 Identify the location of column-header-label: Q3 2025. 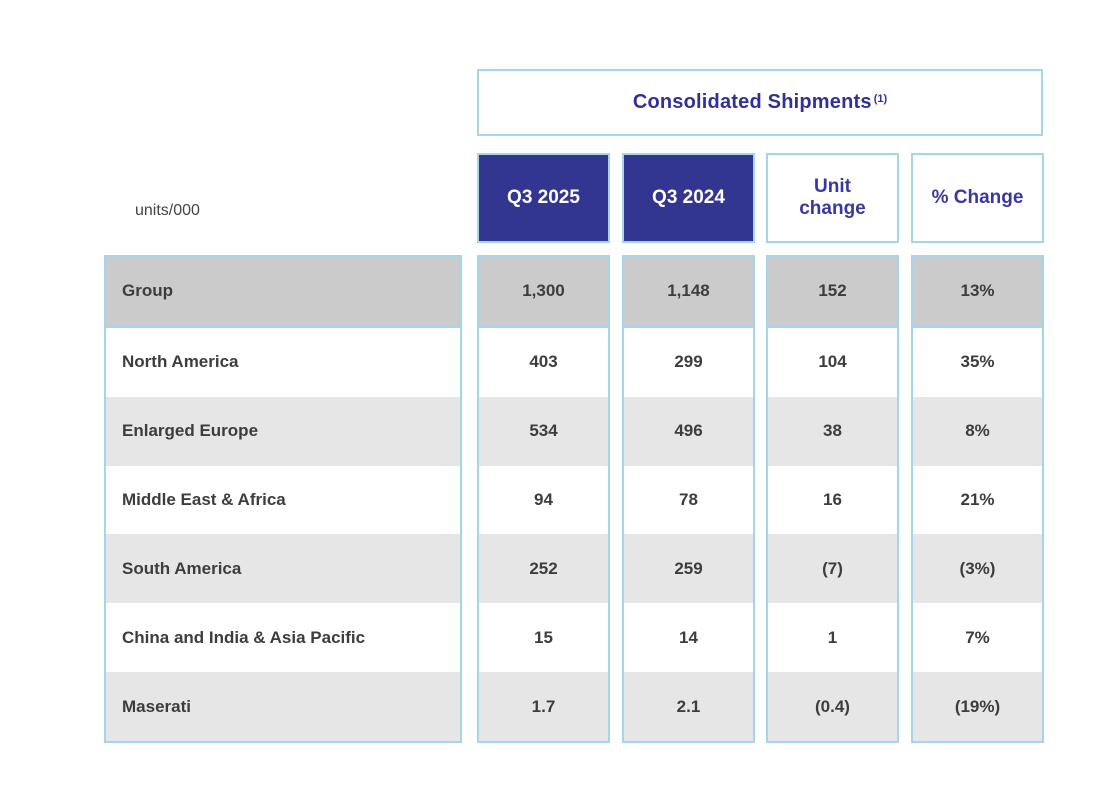
(543, 198).